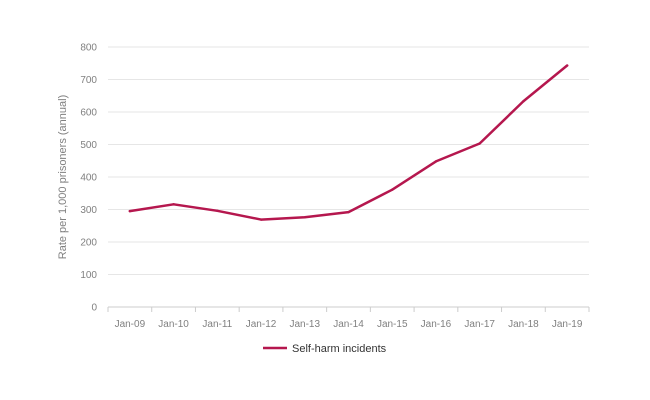 The width and height of the screenshot is (650, 400). Describe the element at coordinates (94, 308) in the screenshot. I see `y-tick-label-0: 0` at that location.